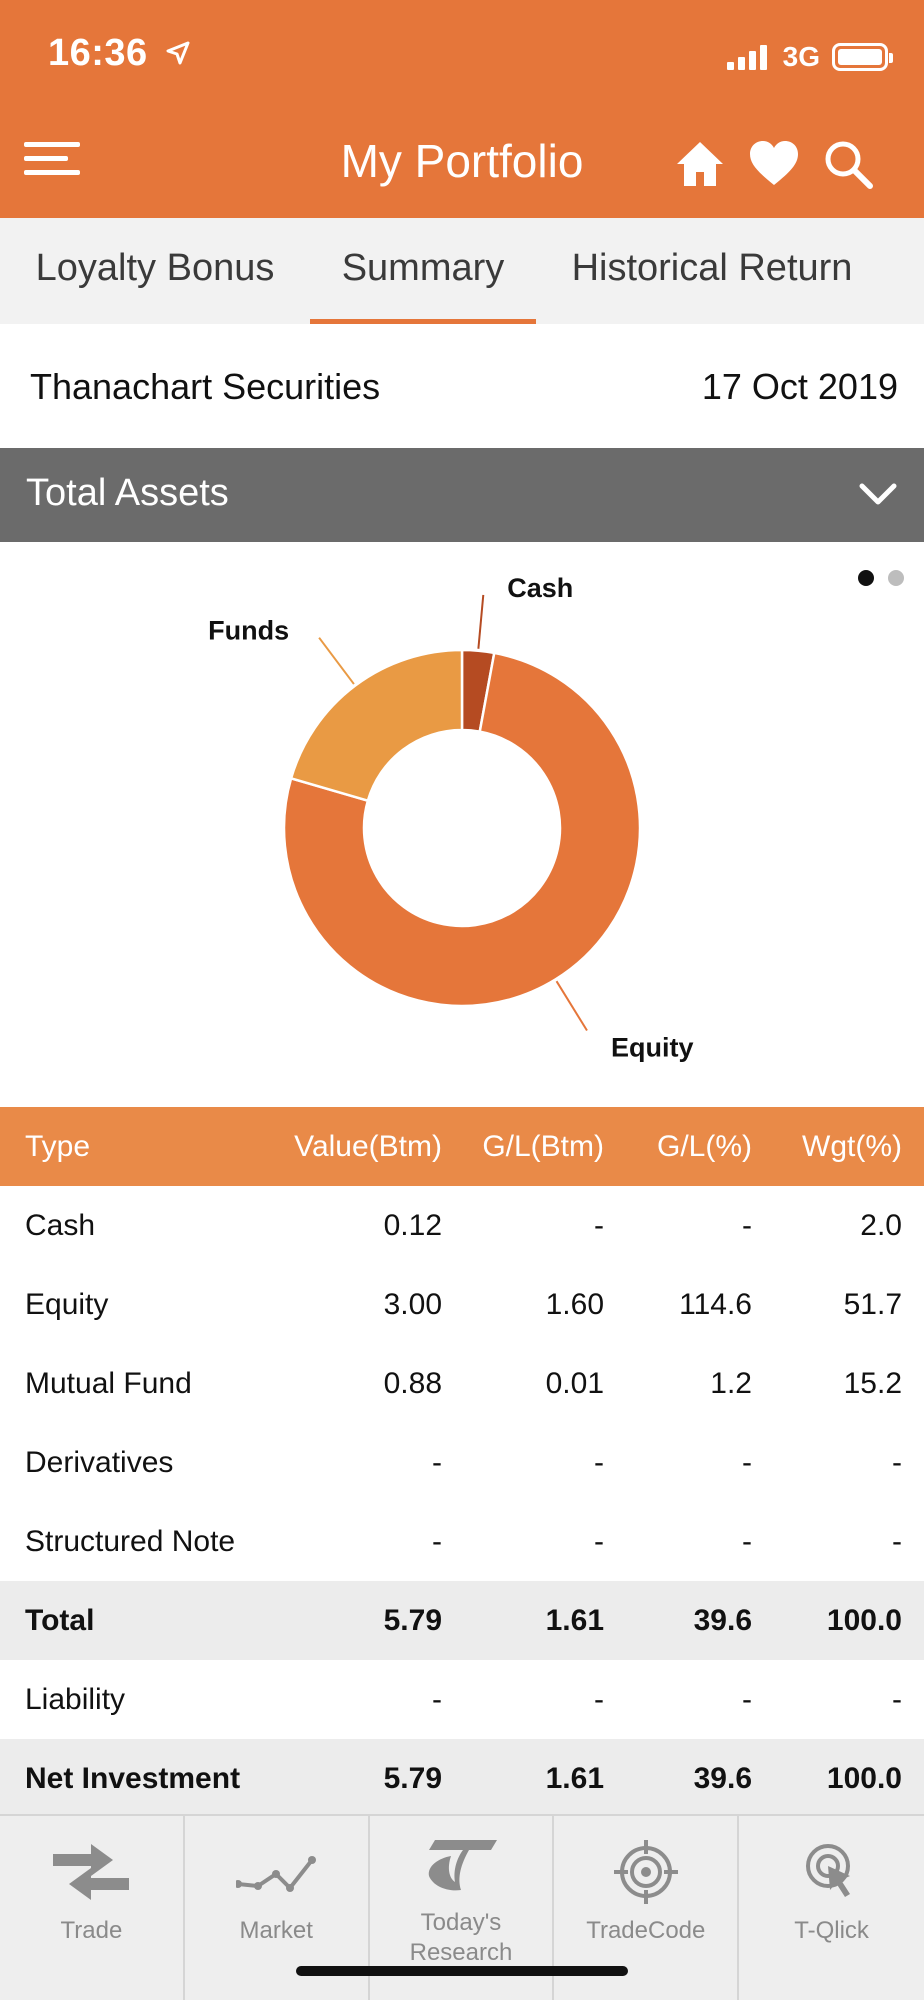  I want to click on network-type: 3G, so click(801, 56).